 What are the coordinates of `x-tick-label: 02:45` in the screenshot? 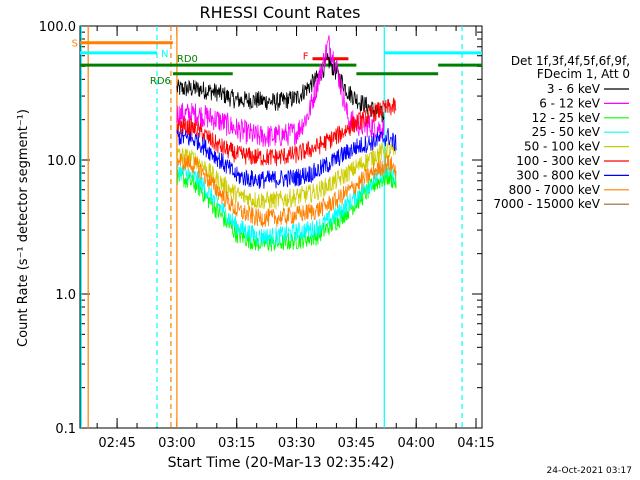 It's located at (116, 443).